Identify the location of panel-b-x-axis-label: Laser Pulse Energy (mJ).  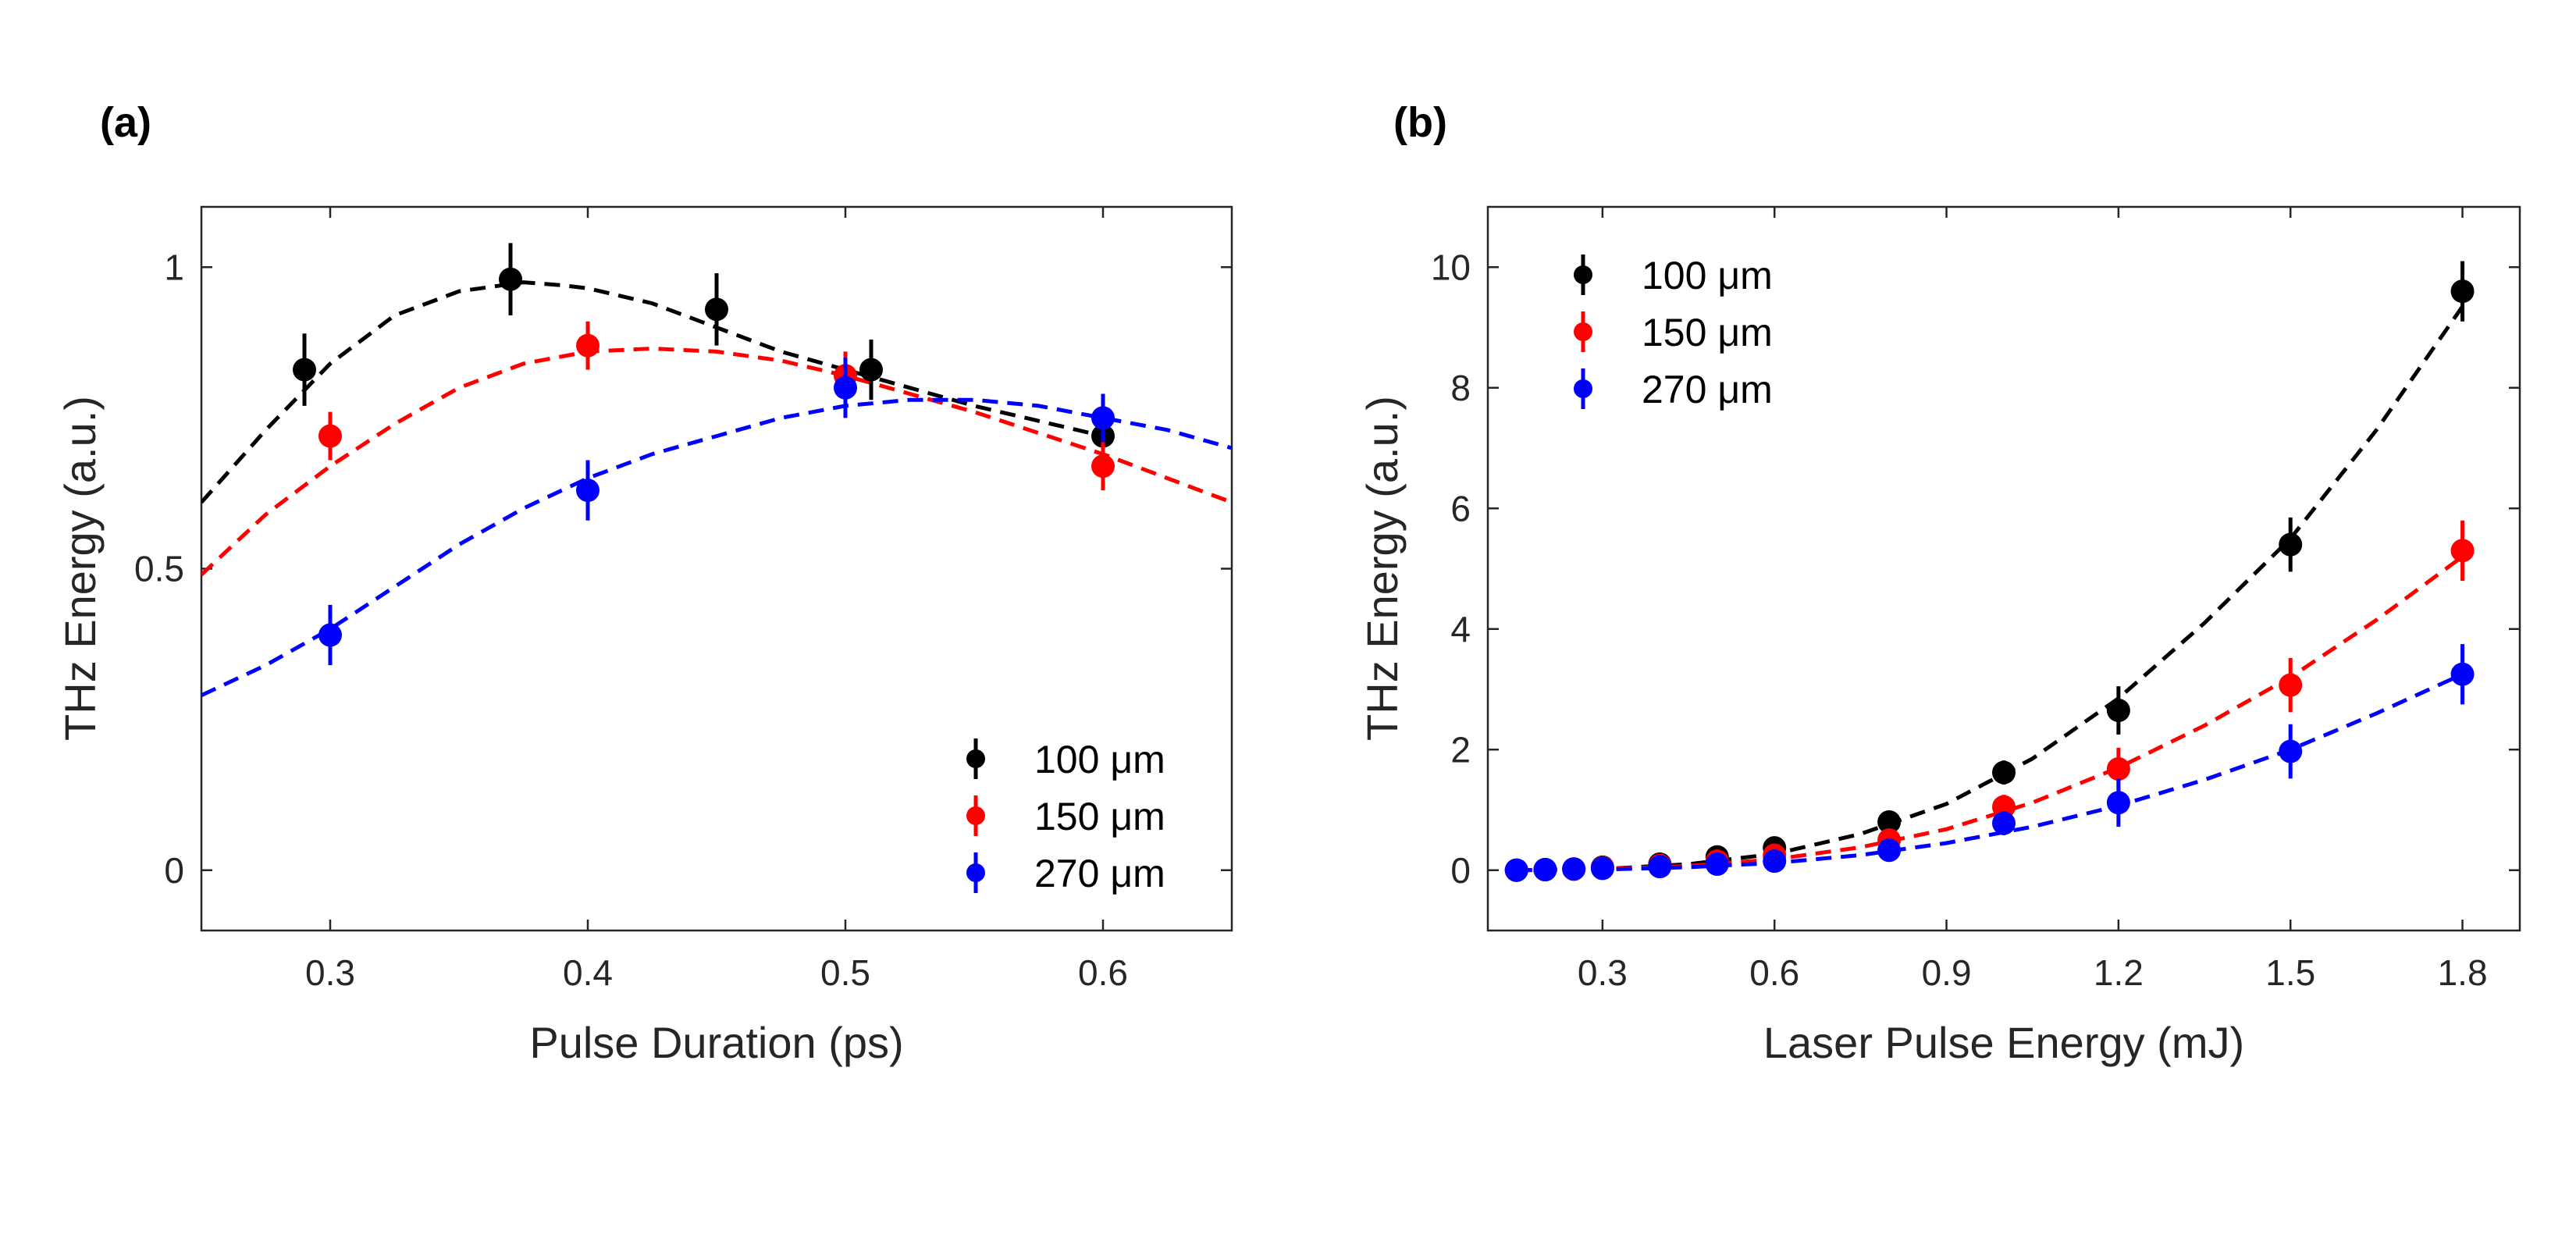
(2003, 1042).